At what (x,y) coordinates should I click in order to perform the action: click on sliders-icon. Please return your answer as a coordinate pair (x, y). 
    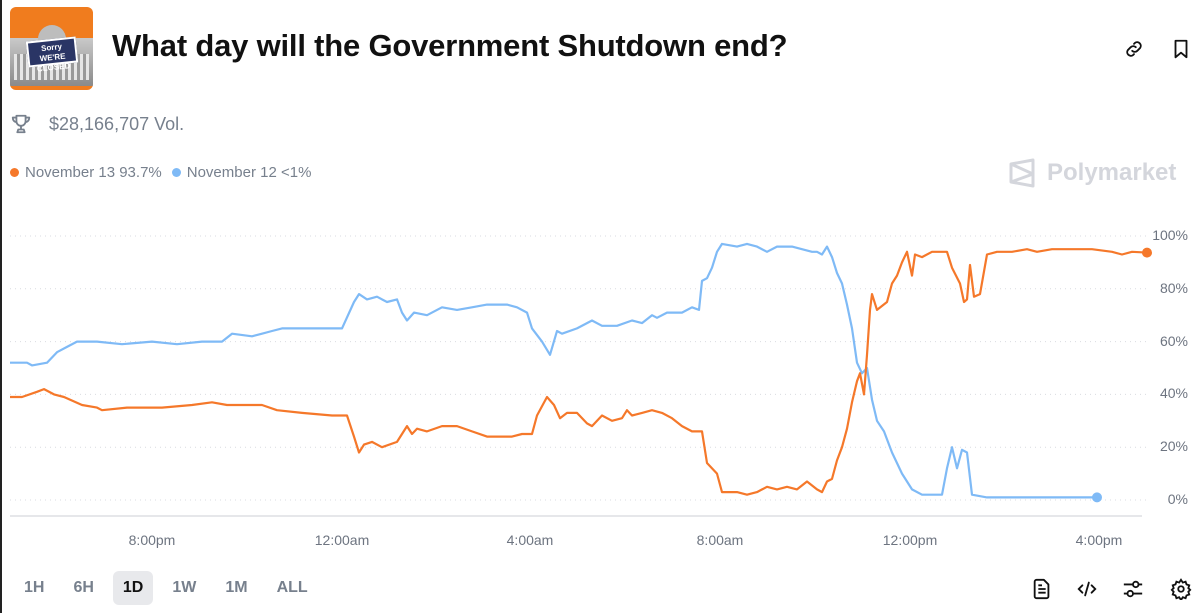
    Looking at the image, I should click on (1133, 589).